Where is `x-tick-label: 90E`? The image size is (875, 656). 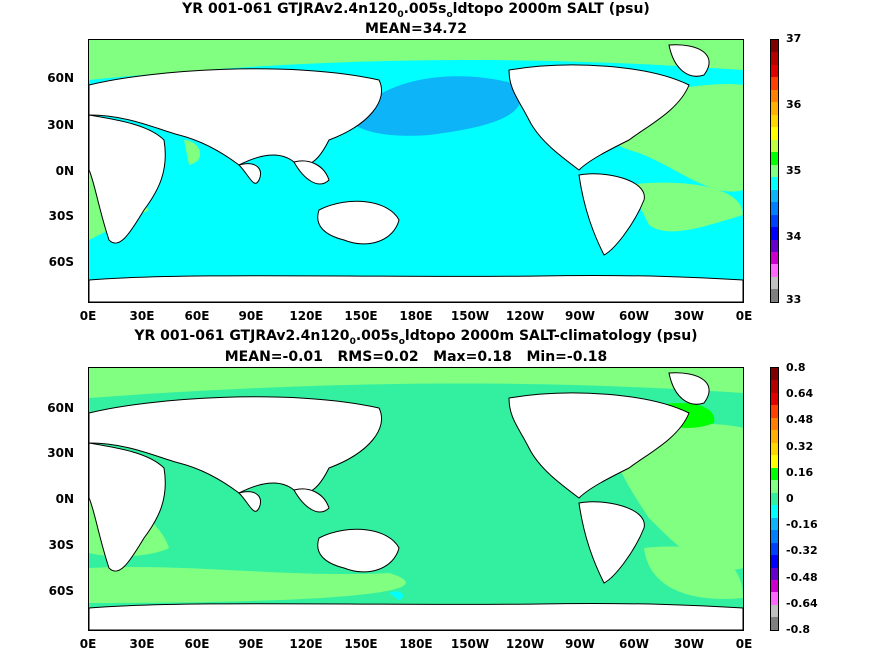 x-tick-label: 90E is located at coordinates (251, 316).